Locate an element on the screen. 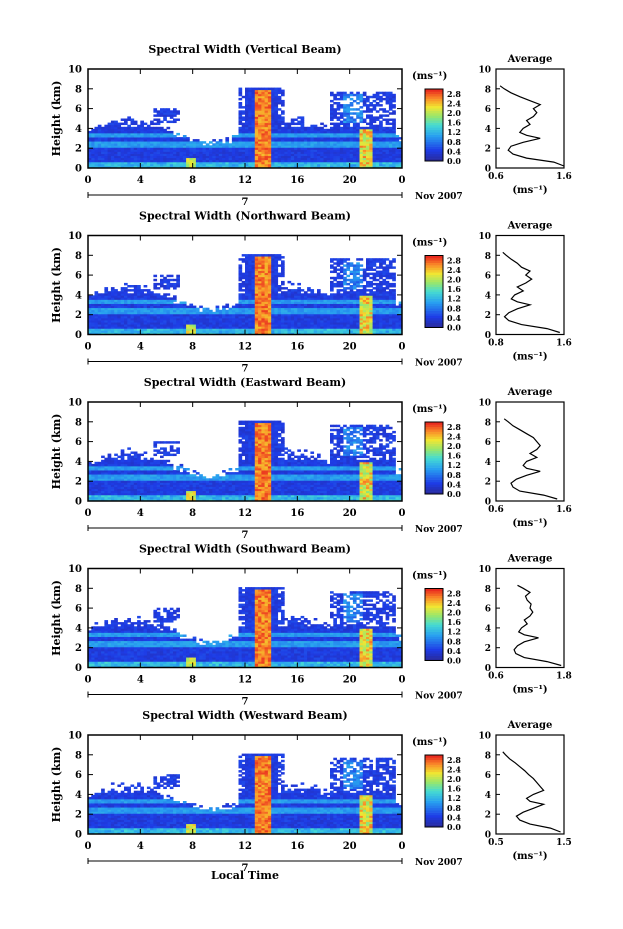 This screenshot has height=929, width=623. colorbar-segment is located at coordinates (434, 100).